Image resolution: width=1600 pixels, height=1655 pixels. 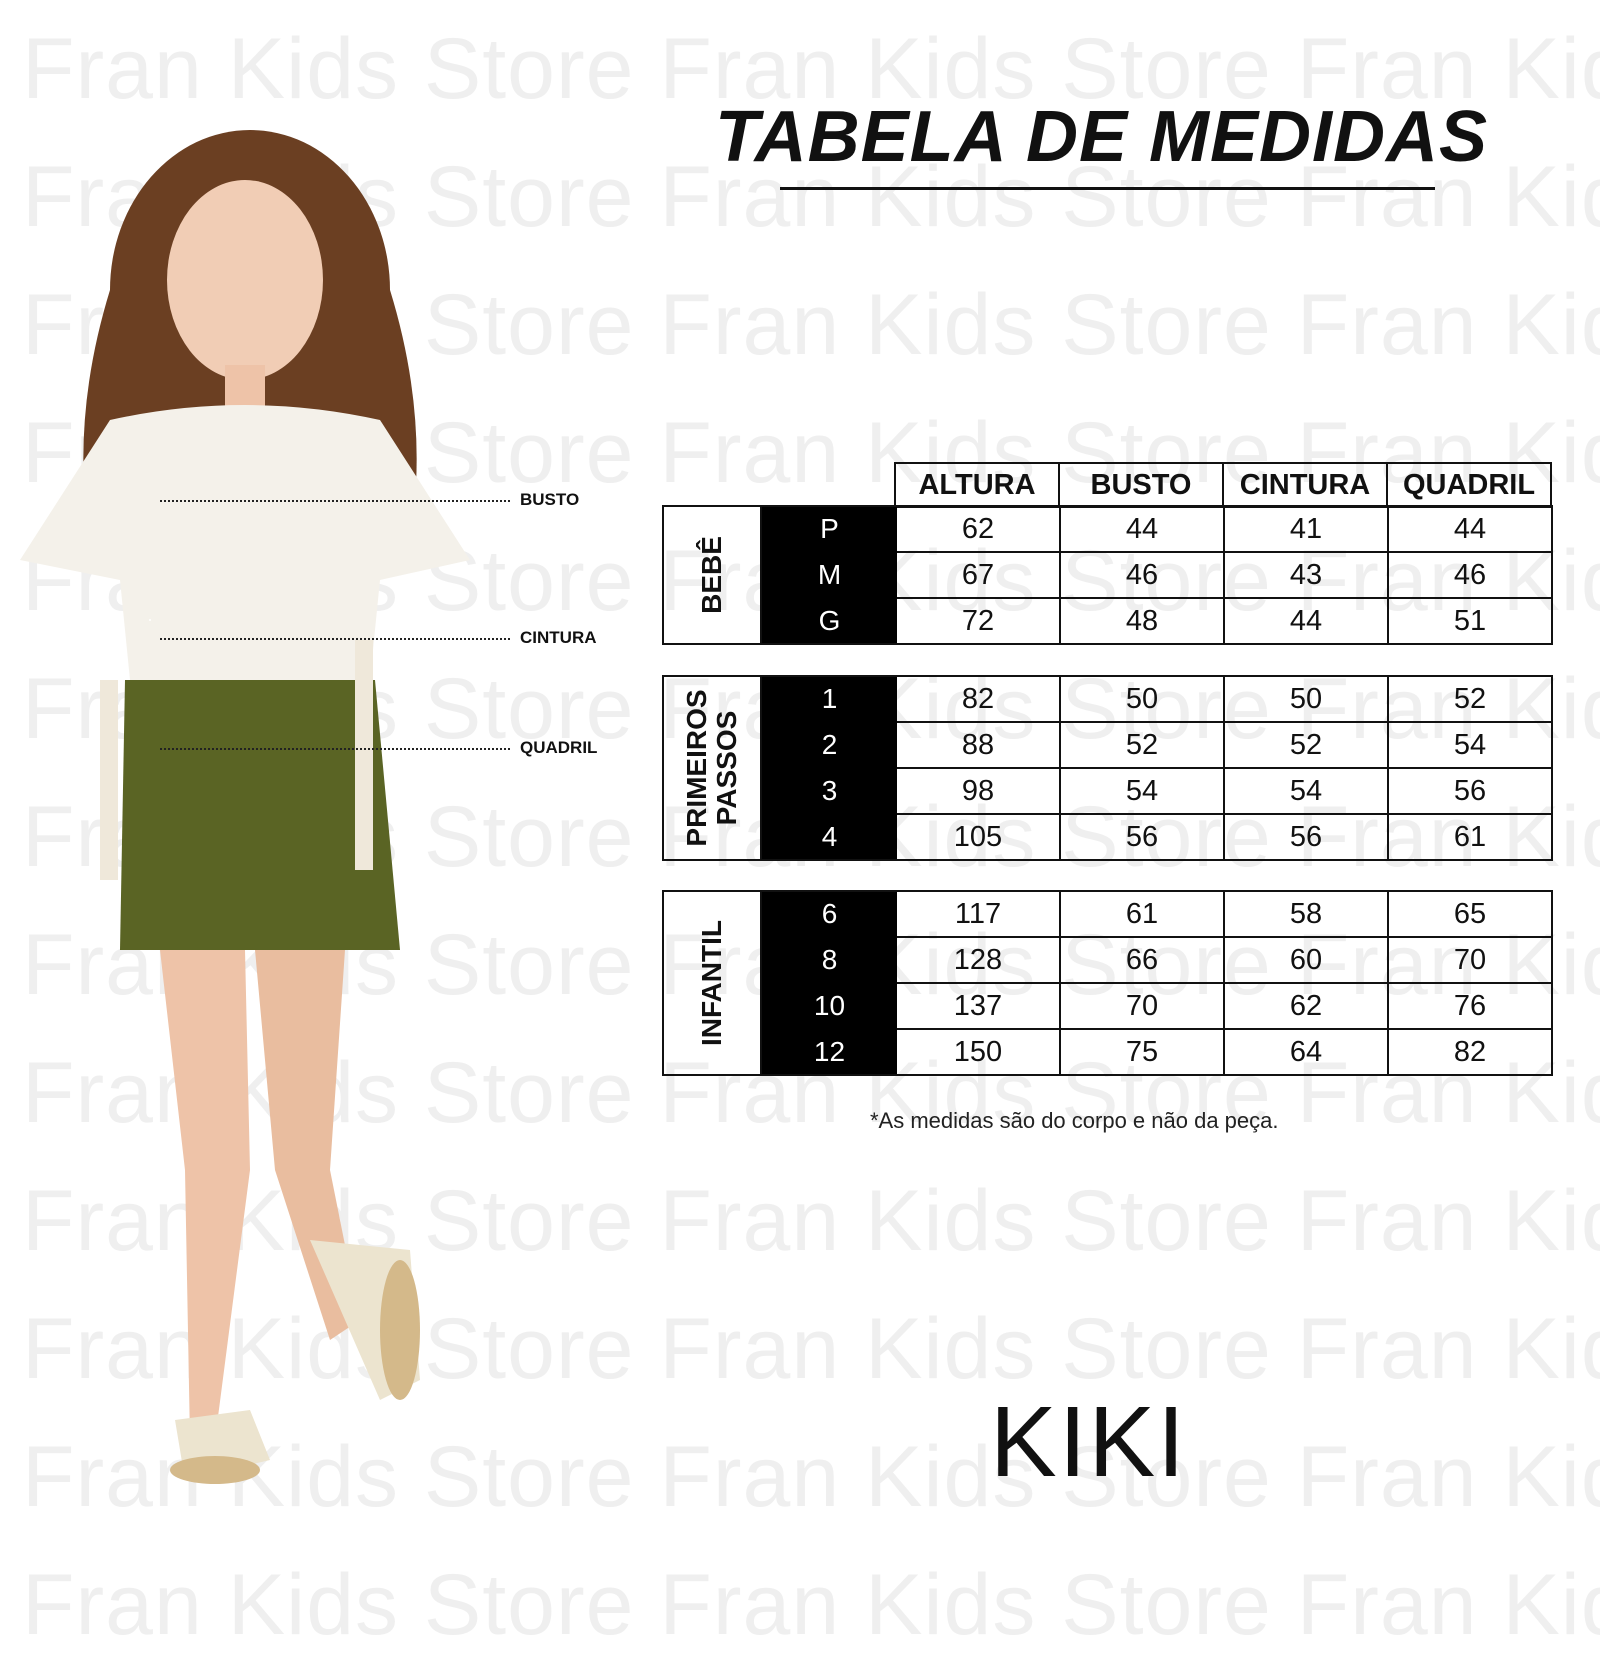 I want to click on size-label: M, so click(x=829, y=574).